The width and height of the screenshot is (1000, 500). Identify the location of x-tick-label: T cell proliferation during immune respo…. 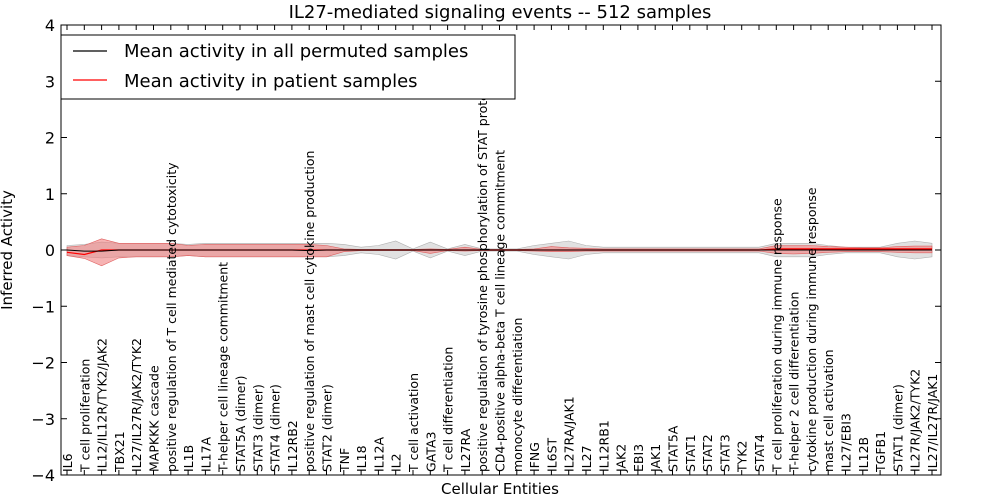
(776, 335).